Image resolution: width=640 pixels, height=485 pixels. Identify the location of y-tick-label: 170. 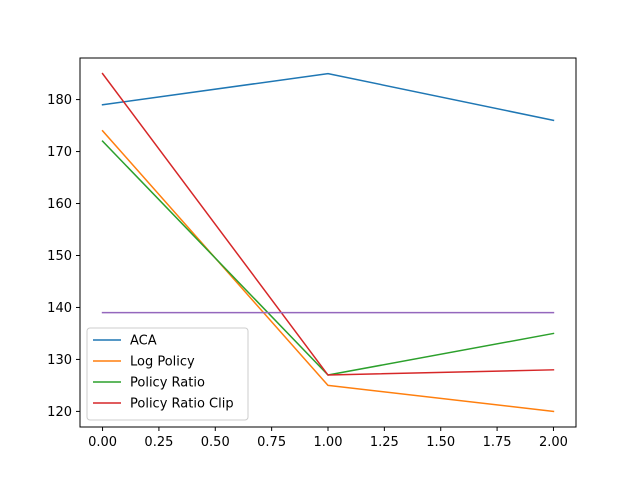
(59, 152).